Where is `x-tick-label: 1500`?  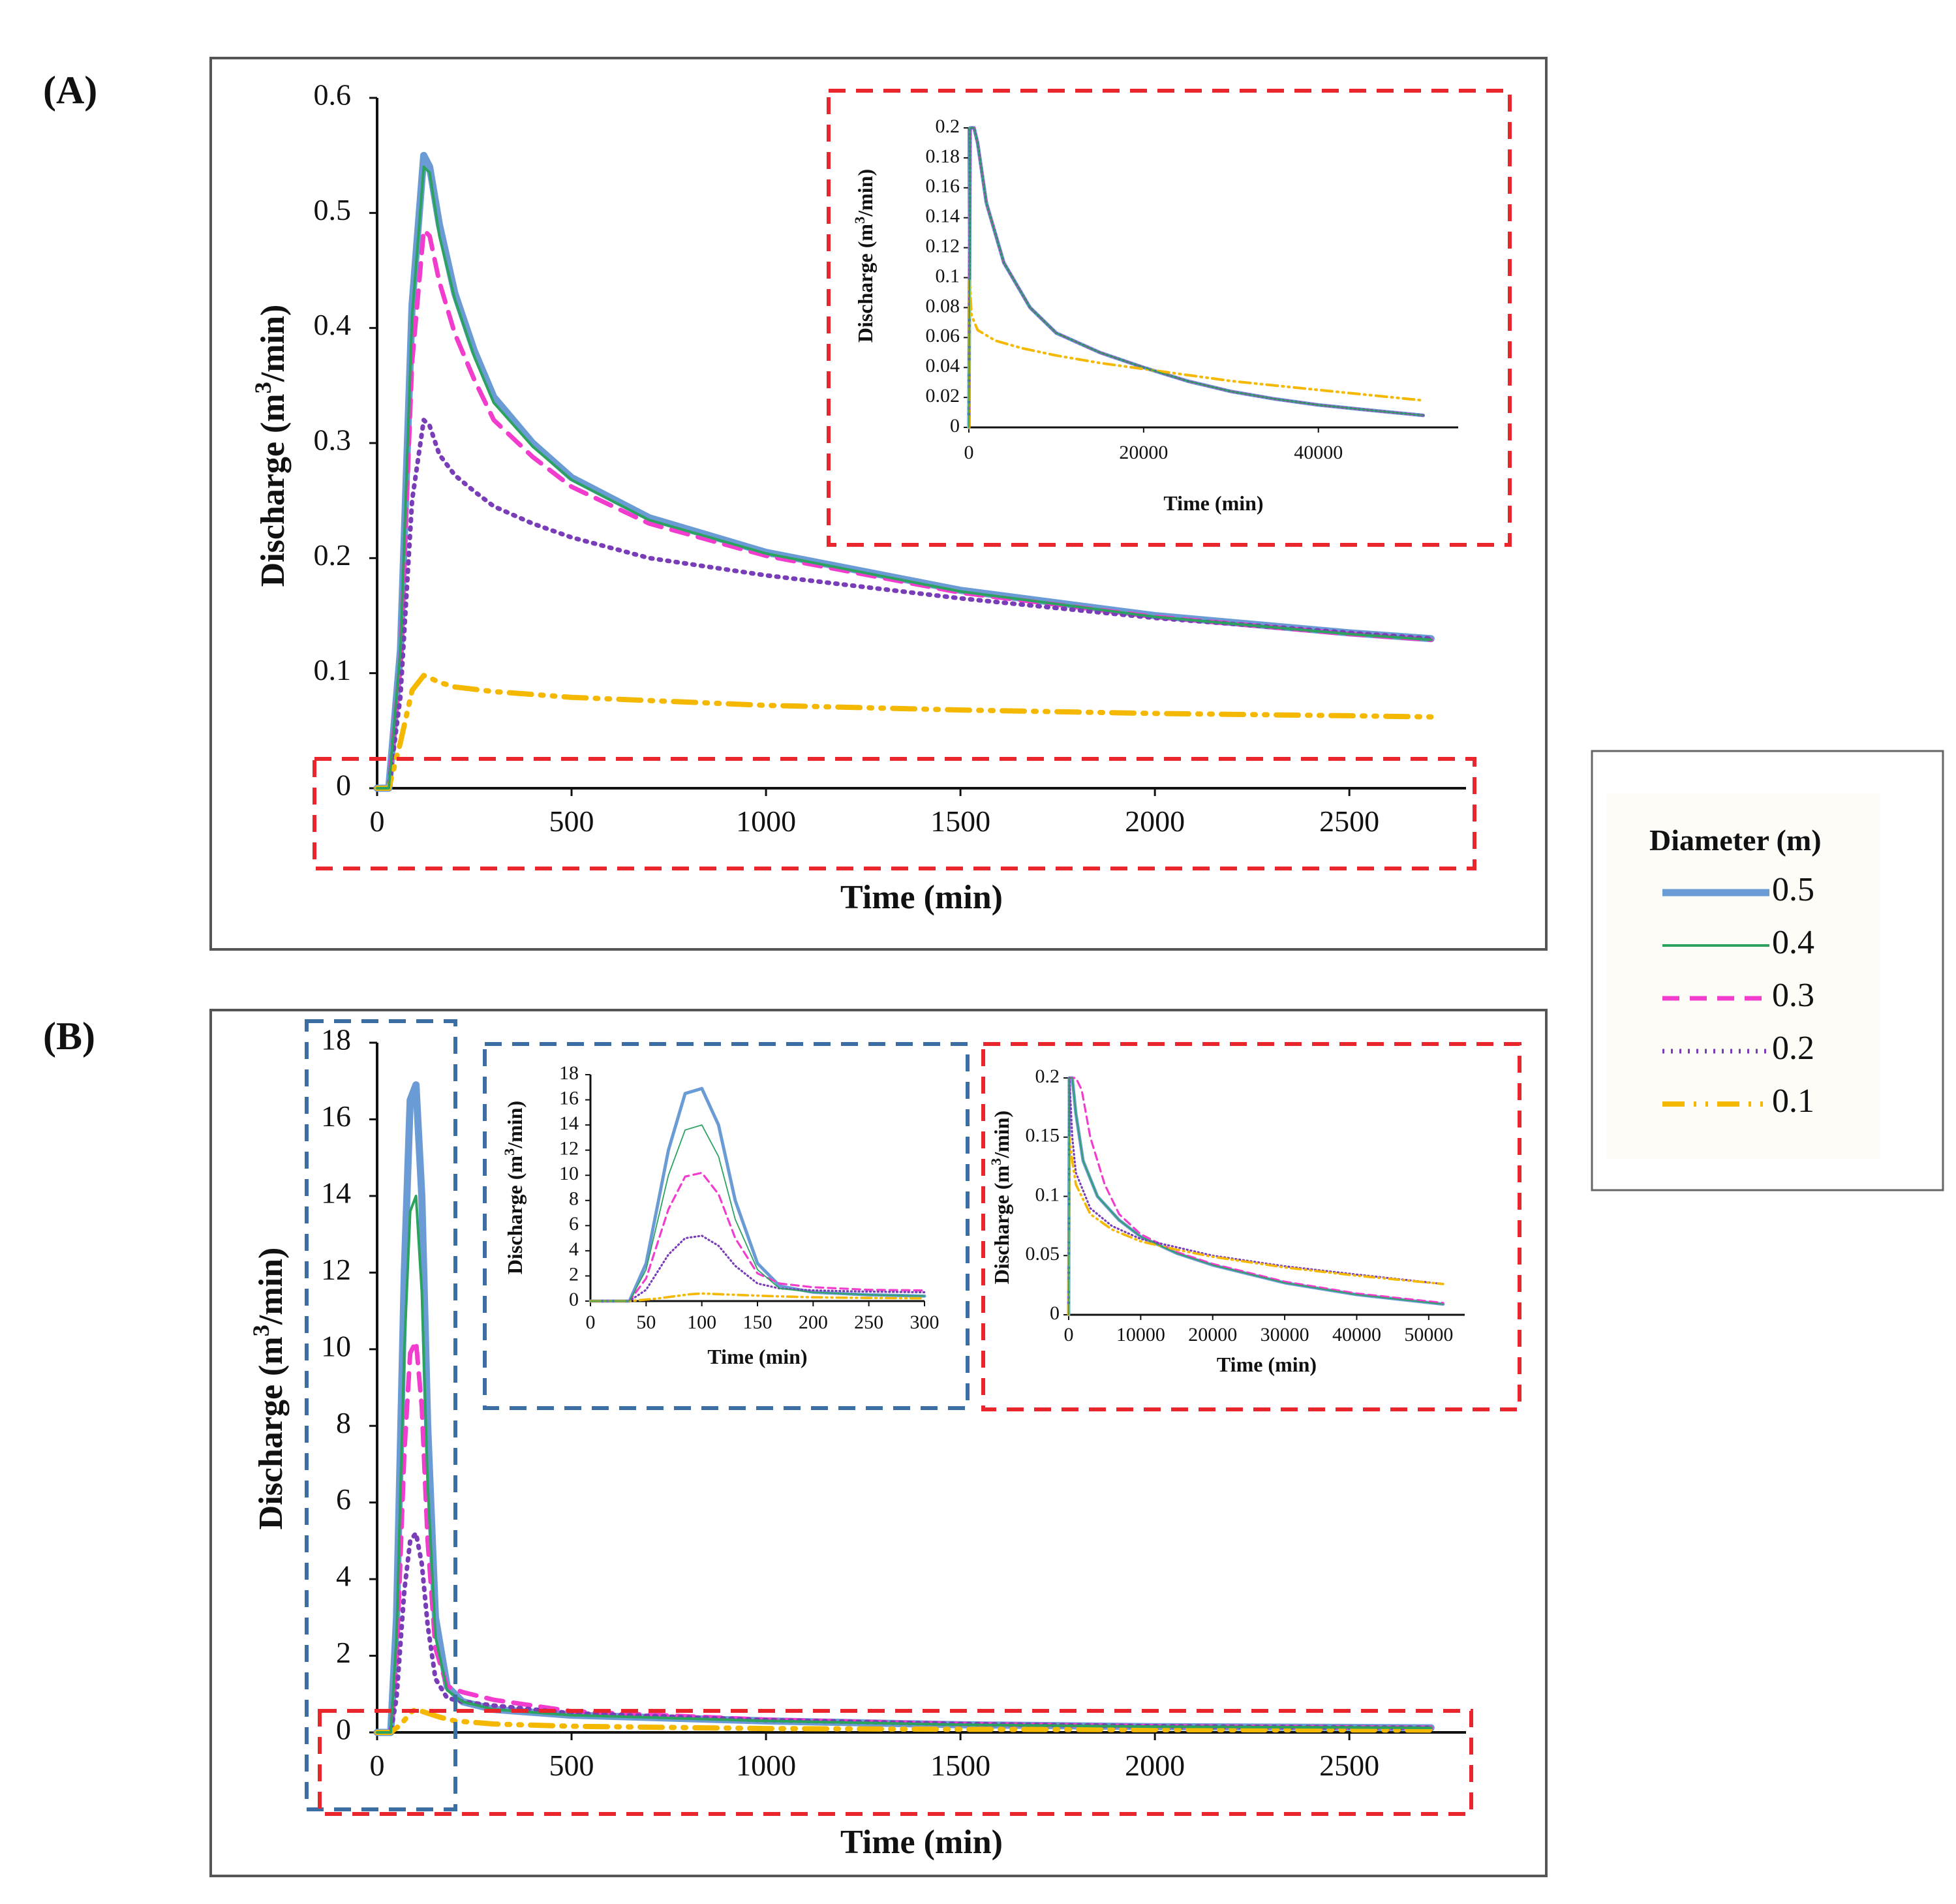 x-tick-label: 1500 is located at coordinates (960, 1765).